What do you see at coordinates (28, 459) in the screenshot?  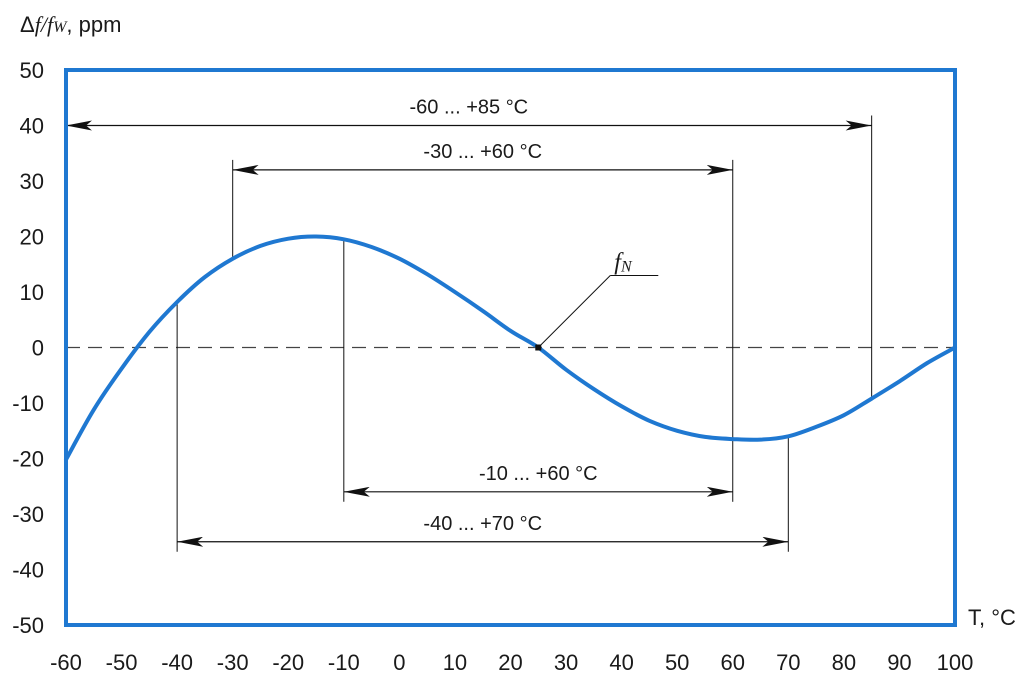 I see `y-tick-label: -20` at bounding box center [28, 459].